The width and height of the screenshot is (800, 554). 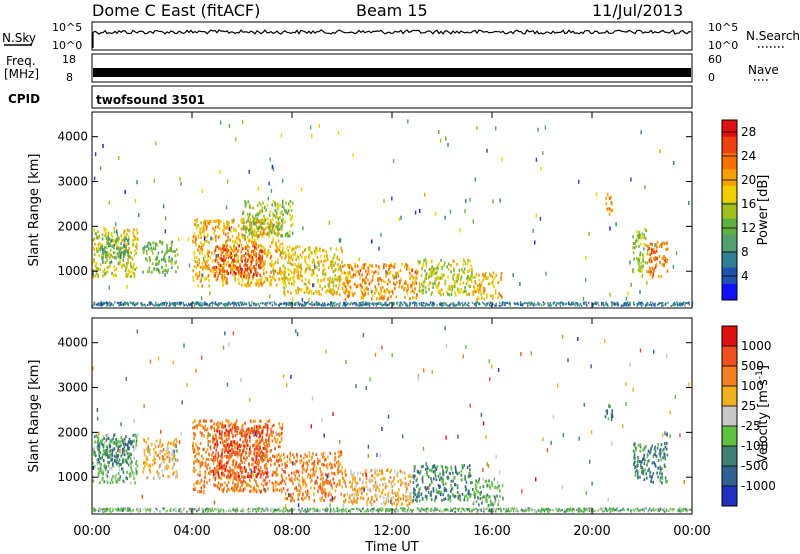 I want to click on colorbar-tick-label: 24, so click(x=748, y=156).